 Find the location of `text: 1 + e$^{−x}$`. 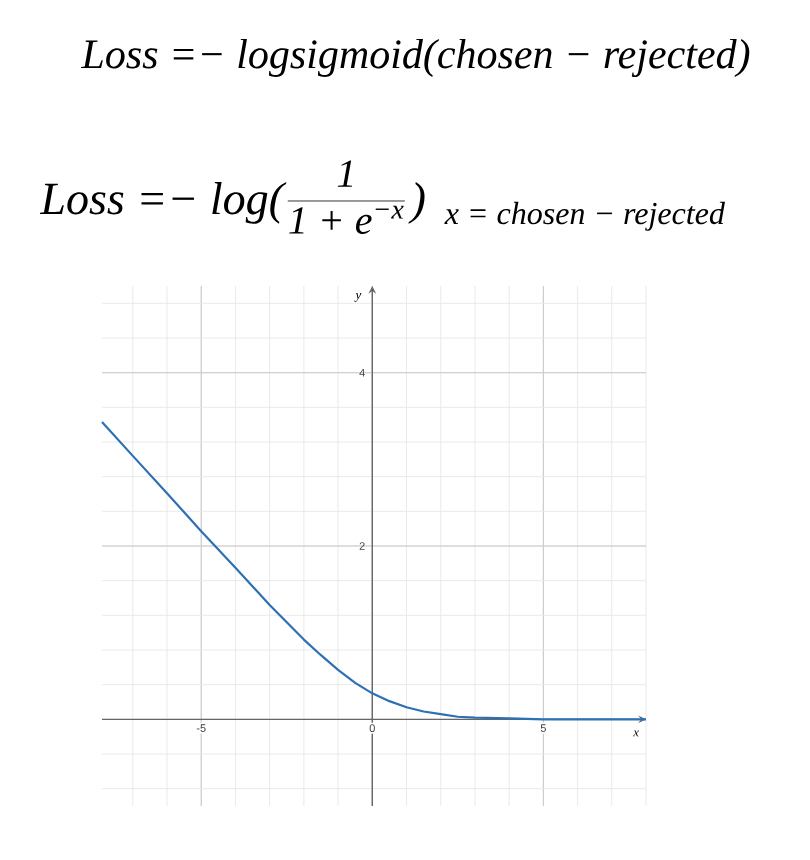

text: 1 + e$^{−x}$ is located at coordinates (346, 219).